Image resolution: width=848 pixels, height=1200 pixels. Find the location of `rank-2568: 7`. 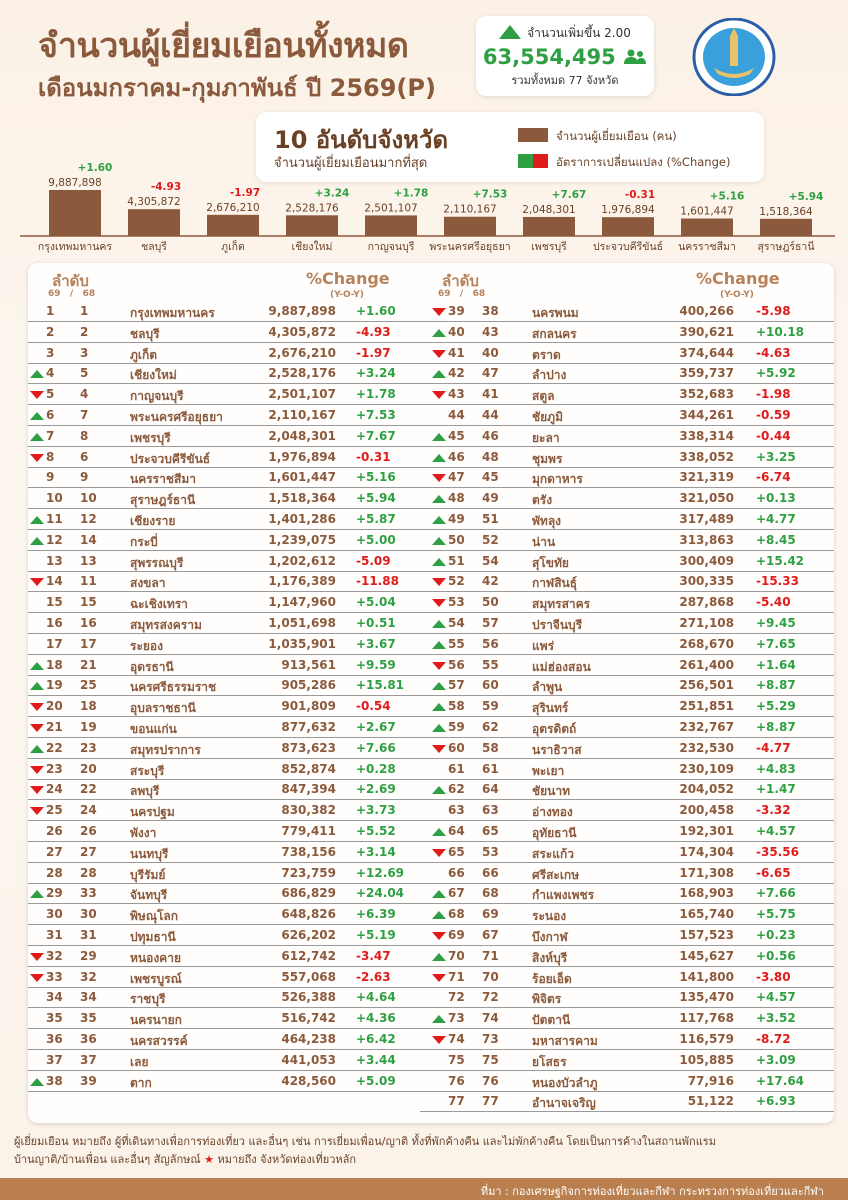

rank-2568: 7 is located at coordinates (84, 415).